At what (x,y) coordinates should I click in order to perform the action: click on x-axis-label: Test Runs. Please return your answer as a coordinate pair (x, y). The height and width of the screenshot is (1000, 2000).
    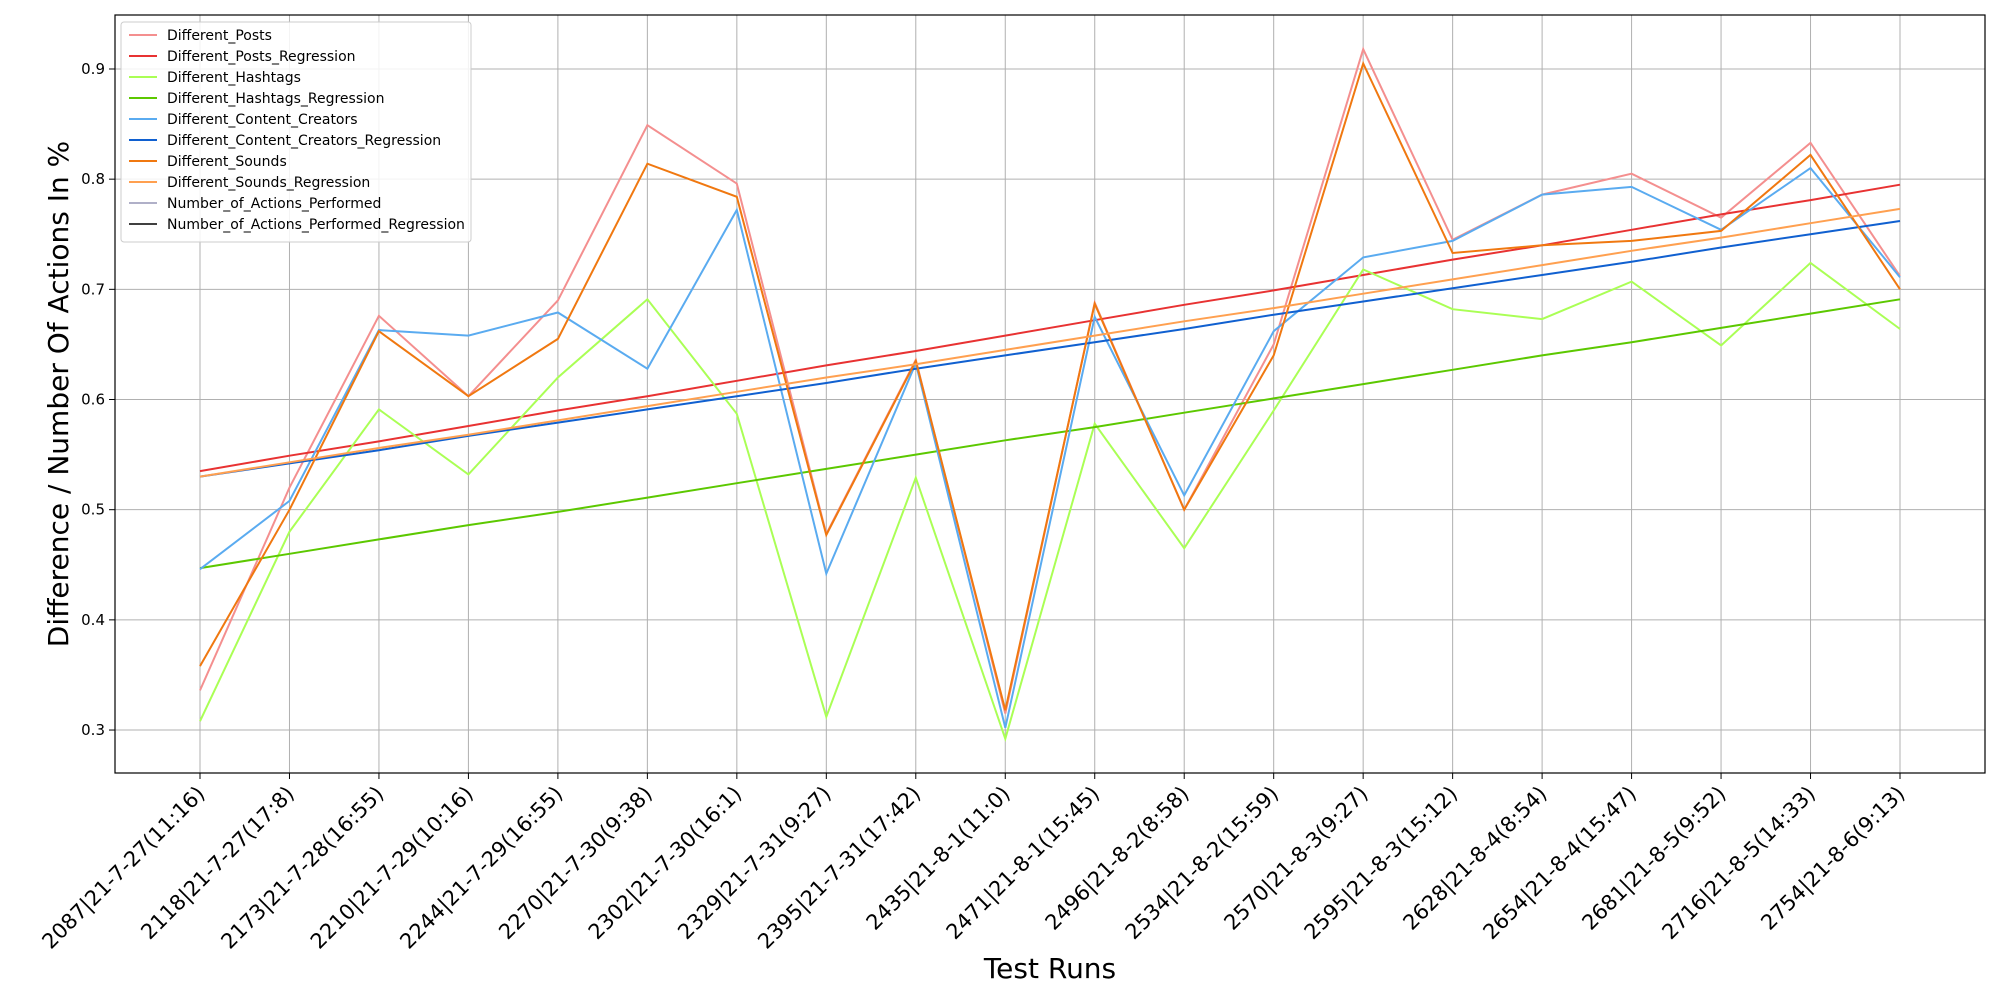
    Looking at the image, I should click on (1049, 968).